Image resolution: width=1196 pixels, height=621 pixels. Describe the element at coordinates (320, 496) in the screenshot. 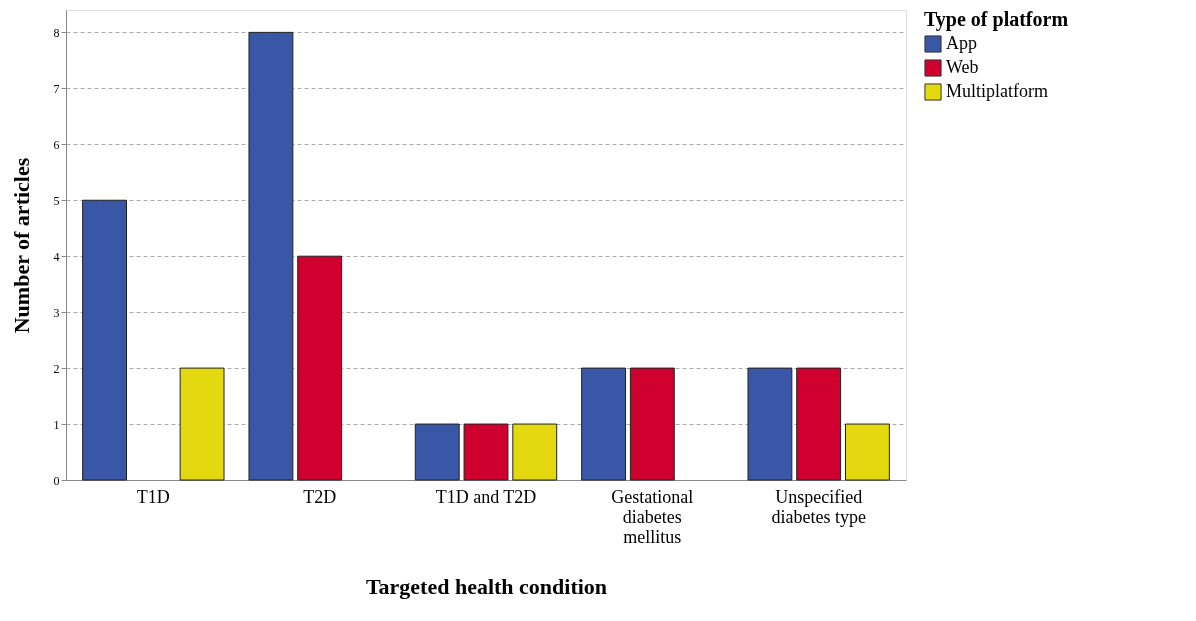

I see `x-tick-label: T2D` at that location.